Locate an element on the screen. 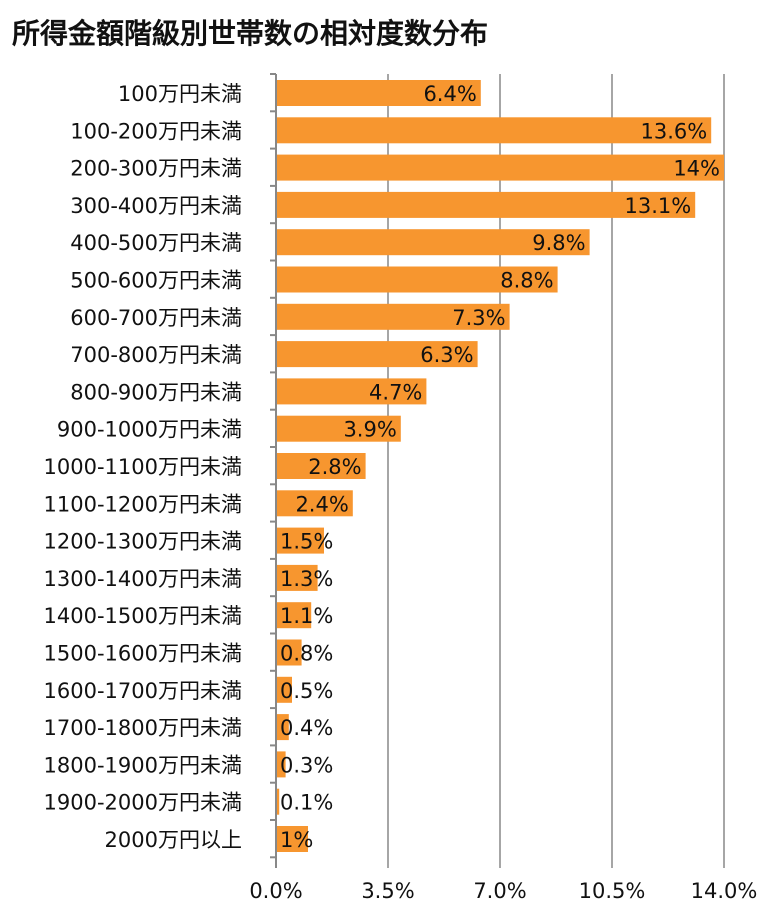 The width and height of the screenshot is (780, 924). data-label: 1.3% is located at coordinates (306, 579).